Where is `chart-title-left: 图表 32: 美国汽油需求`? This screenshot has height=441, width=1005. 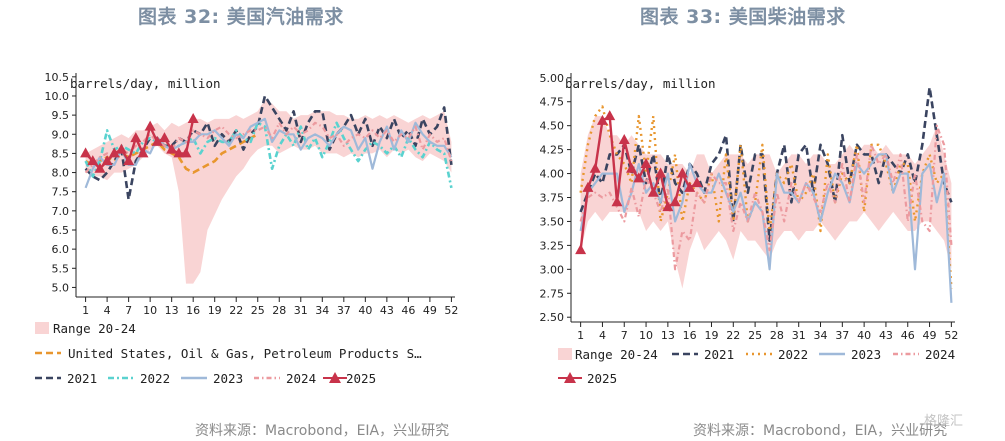 chart-title-left: 图表 32: 美国汽油需求 is located at coordinates (241, 17).